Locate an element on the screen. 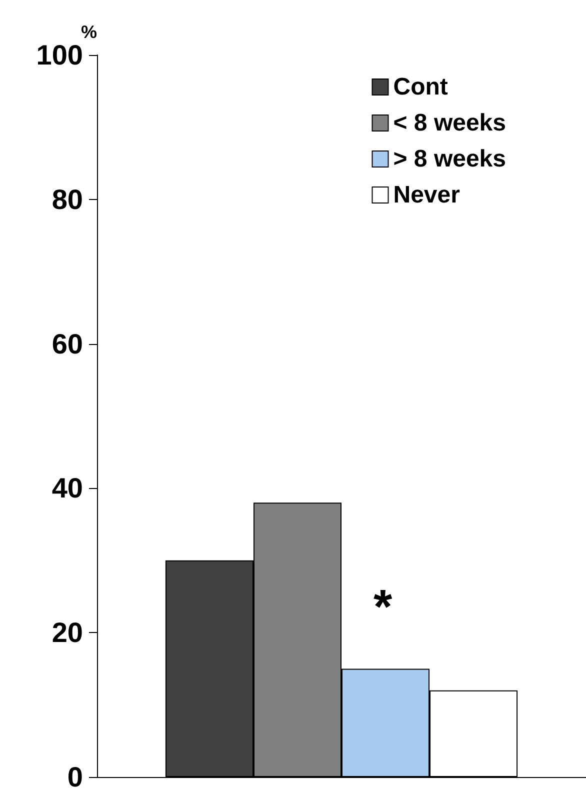 The image size is (586, 793). y-tick-label: 100 is located at coordinates (59, 55).